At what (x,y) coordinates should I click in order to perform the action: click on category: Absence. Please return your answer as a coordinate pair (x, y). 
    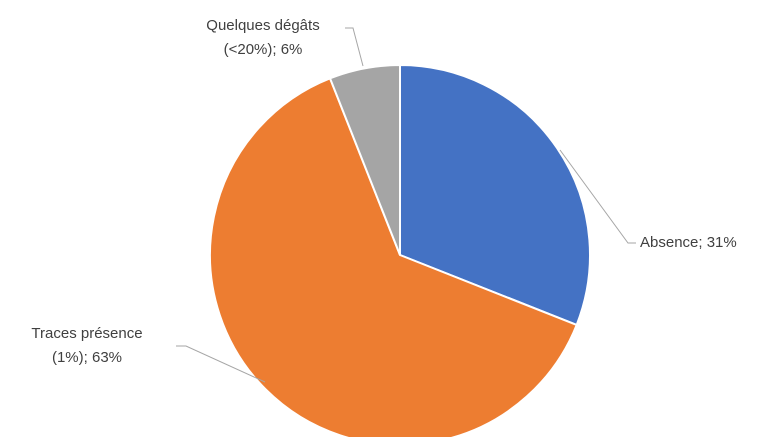
    Looking at the image, I should click on (669, 242).